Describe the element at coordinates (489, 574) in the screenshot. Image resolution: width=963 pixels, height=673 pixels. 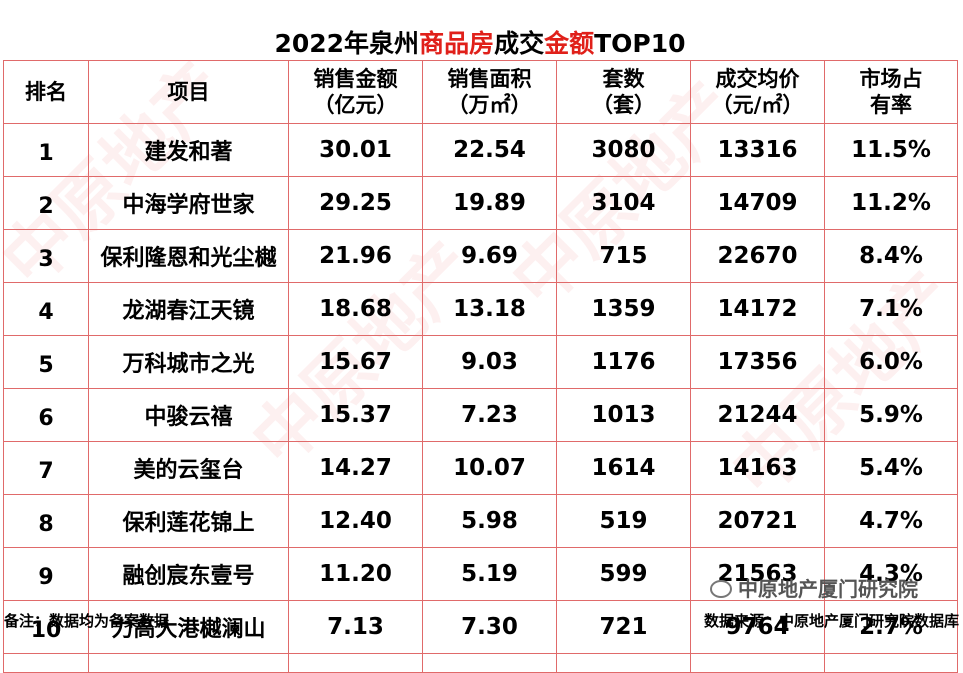
I see `cell-sales-area: 5.19` at that location.